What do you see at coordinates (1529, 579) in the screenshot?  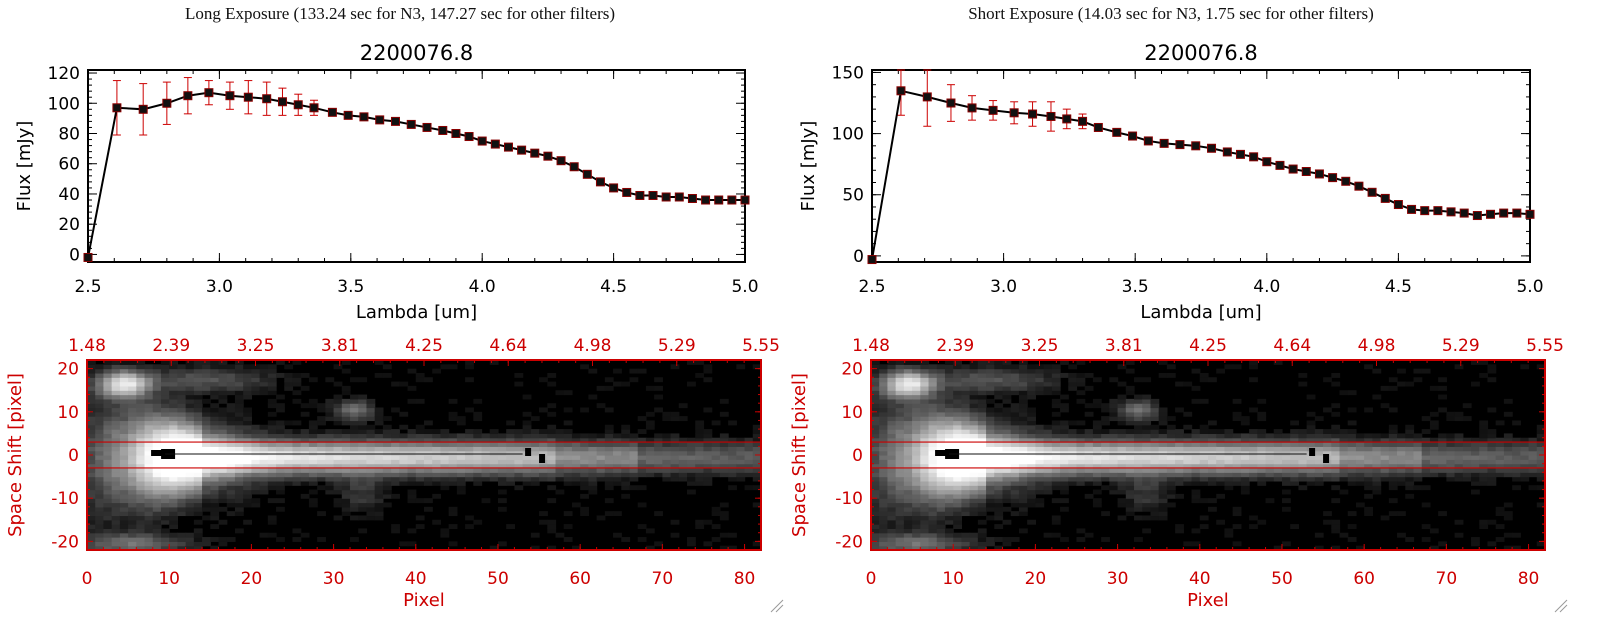 I see `x-tick-label: 80` at bounding box center [1529, 579].